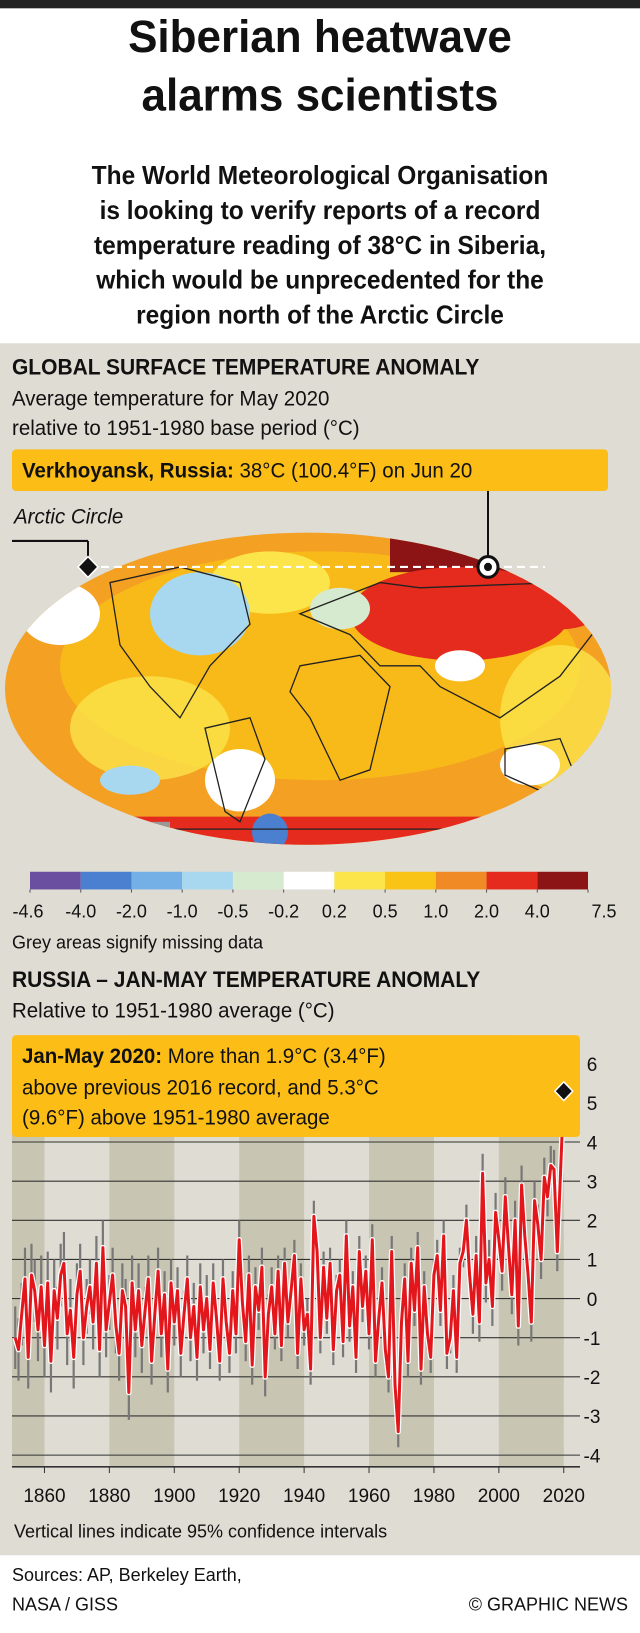  I want to click on y-tick-label: 6, so click(592, 1065).